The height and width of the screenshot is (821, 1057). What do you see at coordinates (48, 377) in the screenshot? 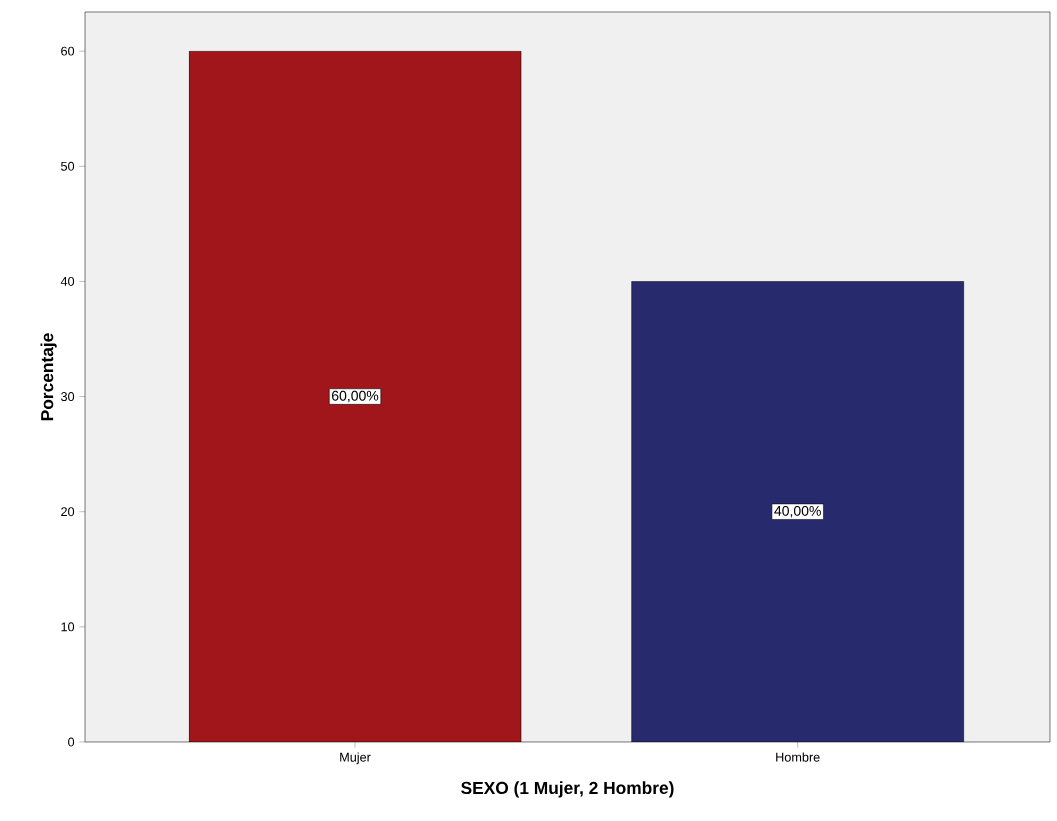
I see `y-axis-title: Porcentaje` at bounding box center [48, 377].